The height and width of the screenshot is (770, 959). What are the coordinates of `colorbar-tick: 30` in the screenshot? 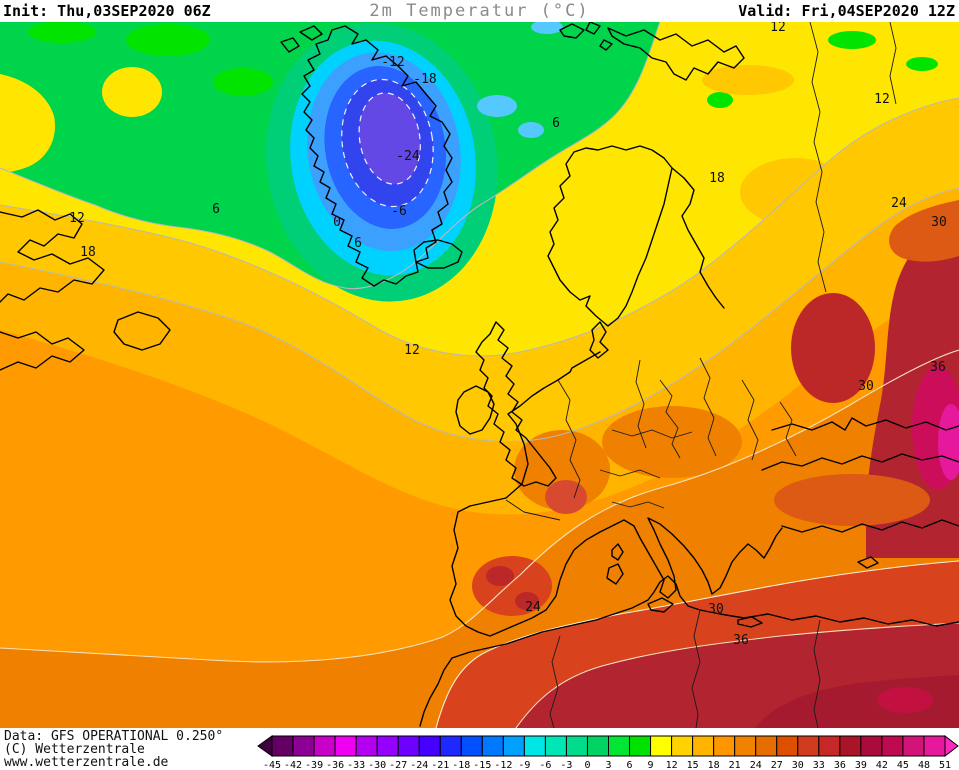 It's located at (798, 765).